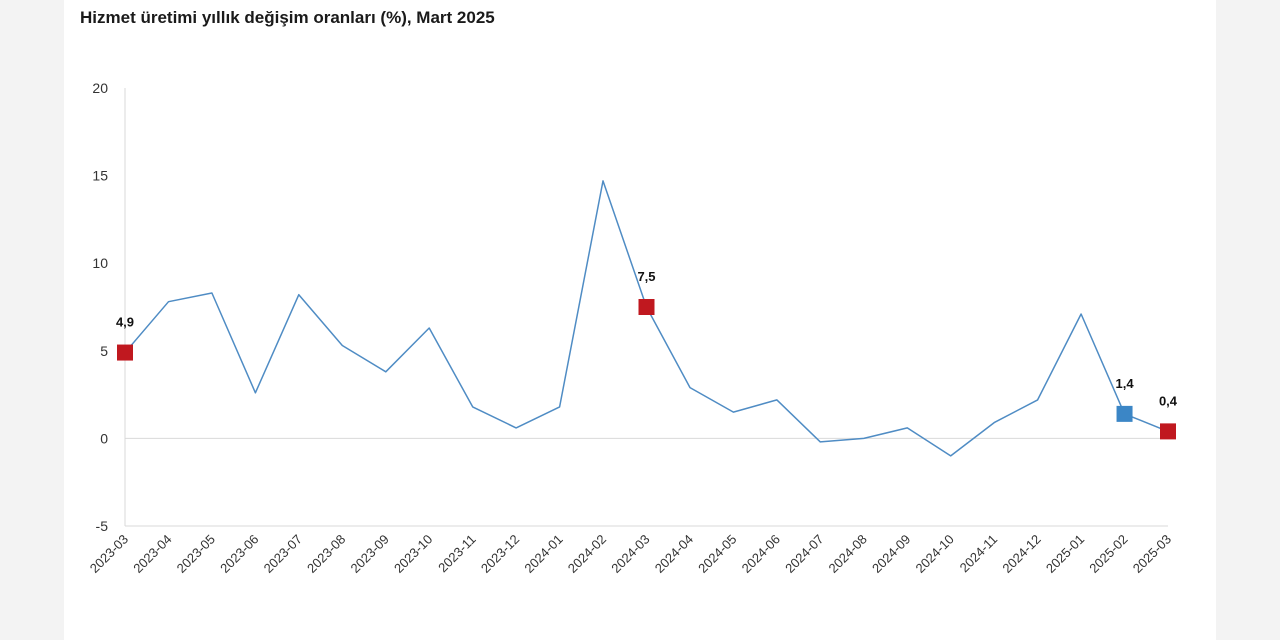 The width and height of the screenshot is (1280, 640). What do you see at coordinates (848, 554) in the screenshot?
I see `x-tick-label: 2024-08` at bounding box center [848, 554].